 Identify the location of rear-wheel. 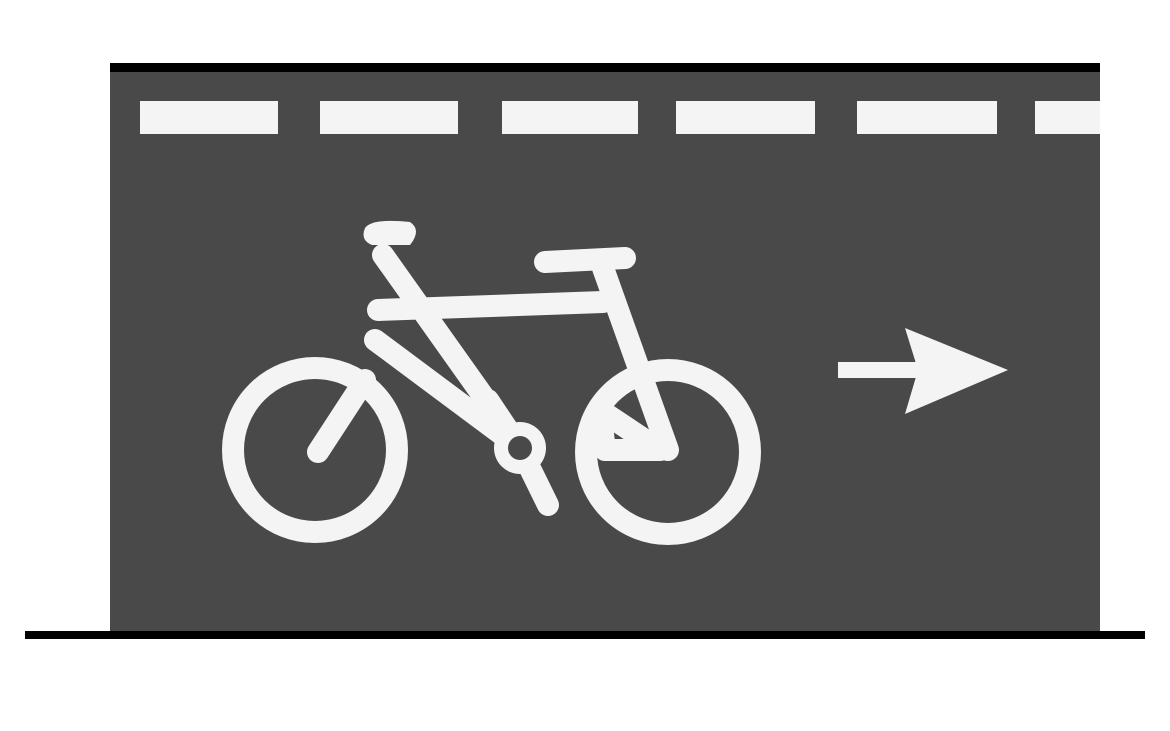
(315, 450).